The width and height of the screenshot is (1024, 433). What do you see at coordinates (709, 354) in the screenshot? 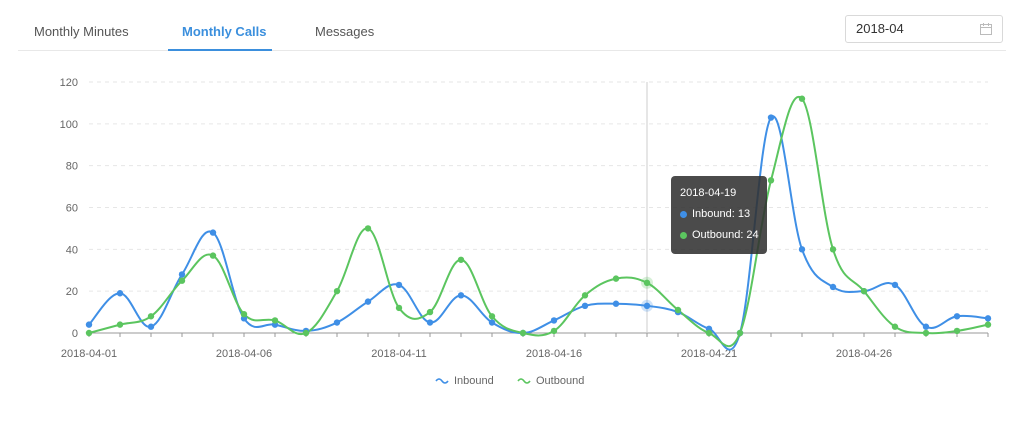
I see `x-tick-label: 2018-04-21` at bounding box center [709, 354].